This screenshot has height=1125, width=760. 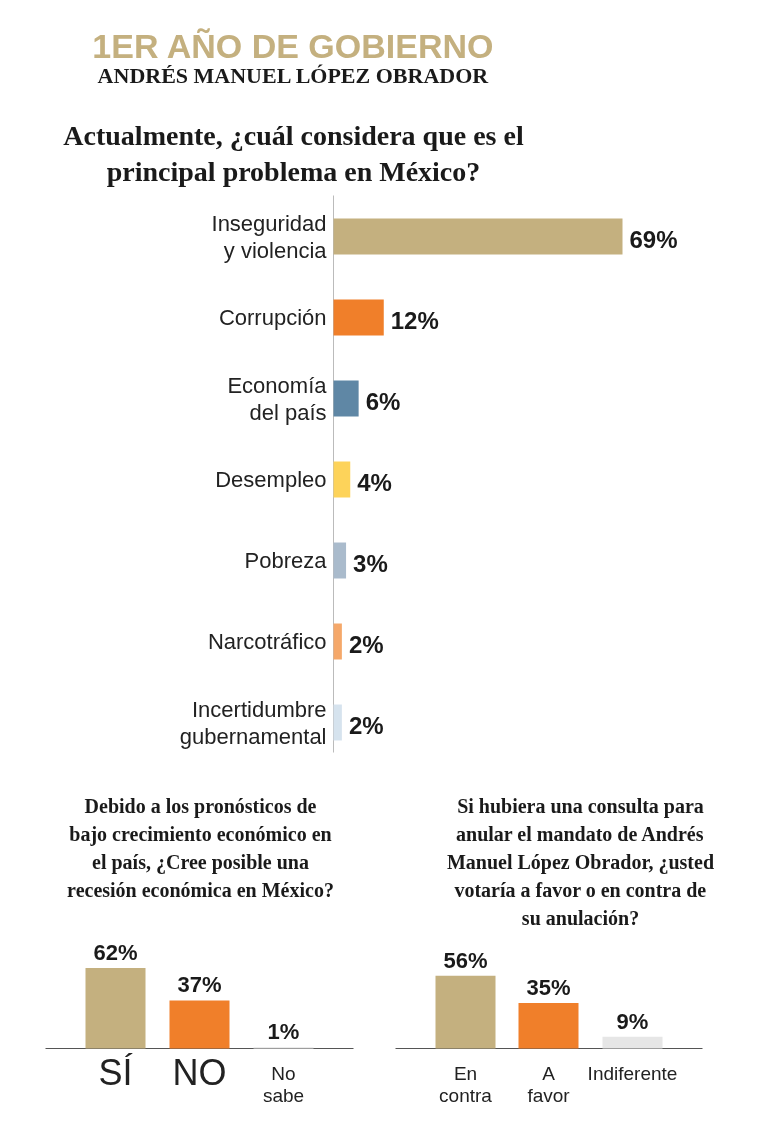 I want to click on x-tick-label: A favor, so click(x=549, y=1084).